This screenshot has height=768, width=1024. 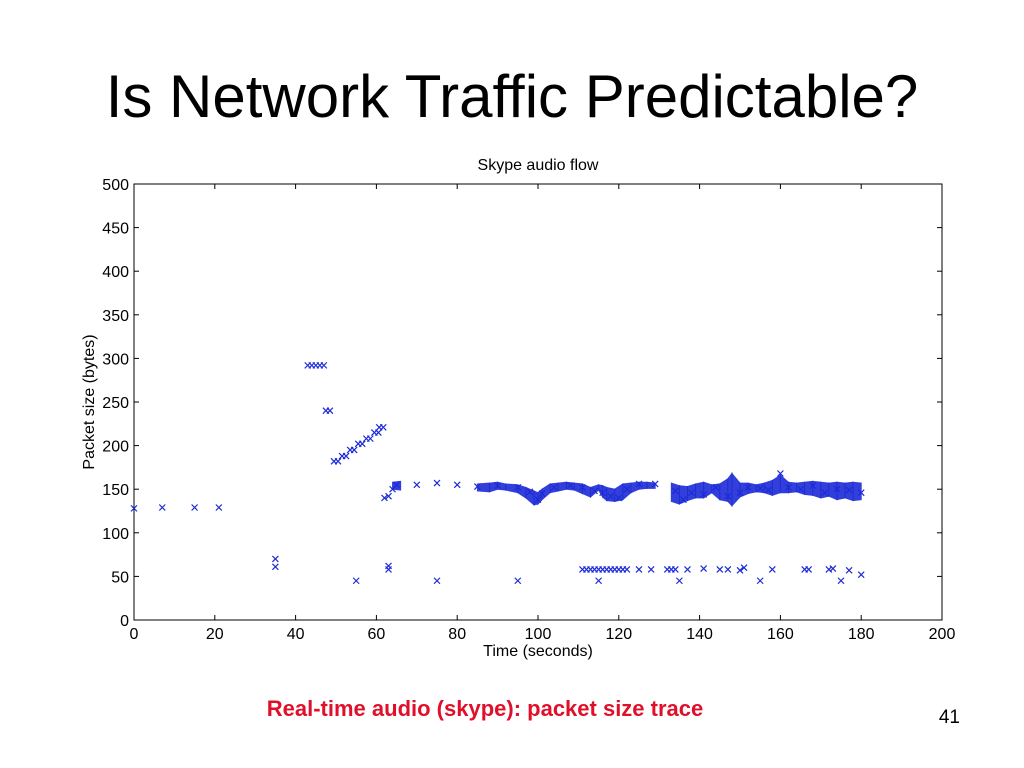 I want to click on x-tick-label: 120, so click(x=618, y=634).